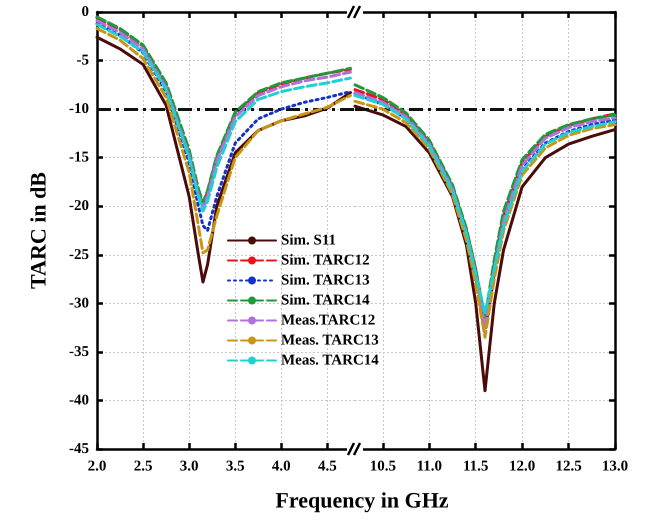  Describe the element at coordinates (85, 12) in the screenshot. I see `y-tick-label: 0` at that location.